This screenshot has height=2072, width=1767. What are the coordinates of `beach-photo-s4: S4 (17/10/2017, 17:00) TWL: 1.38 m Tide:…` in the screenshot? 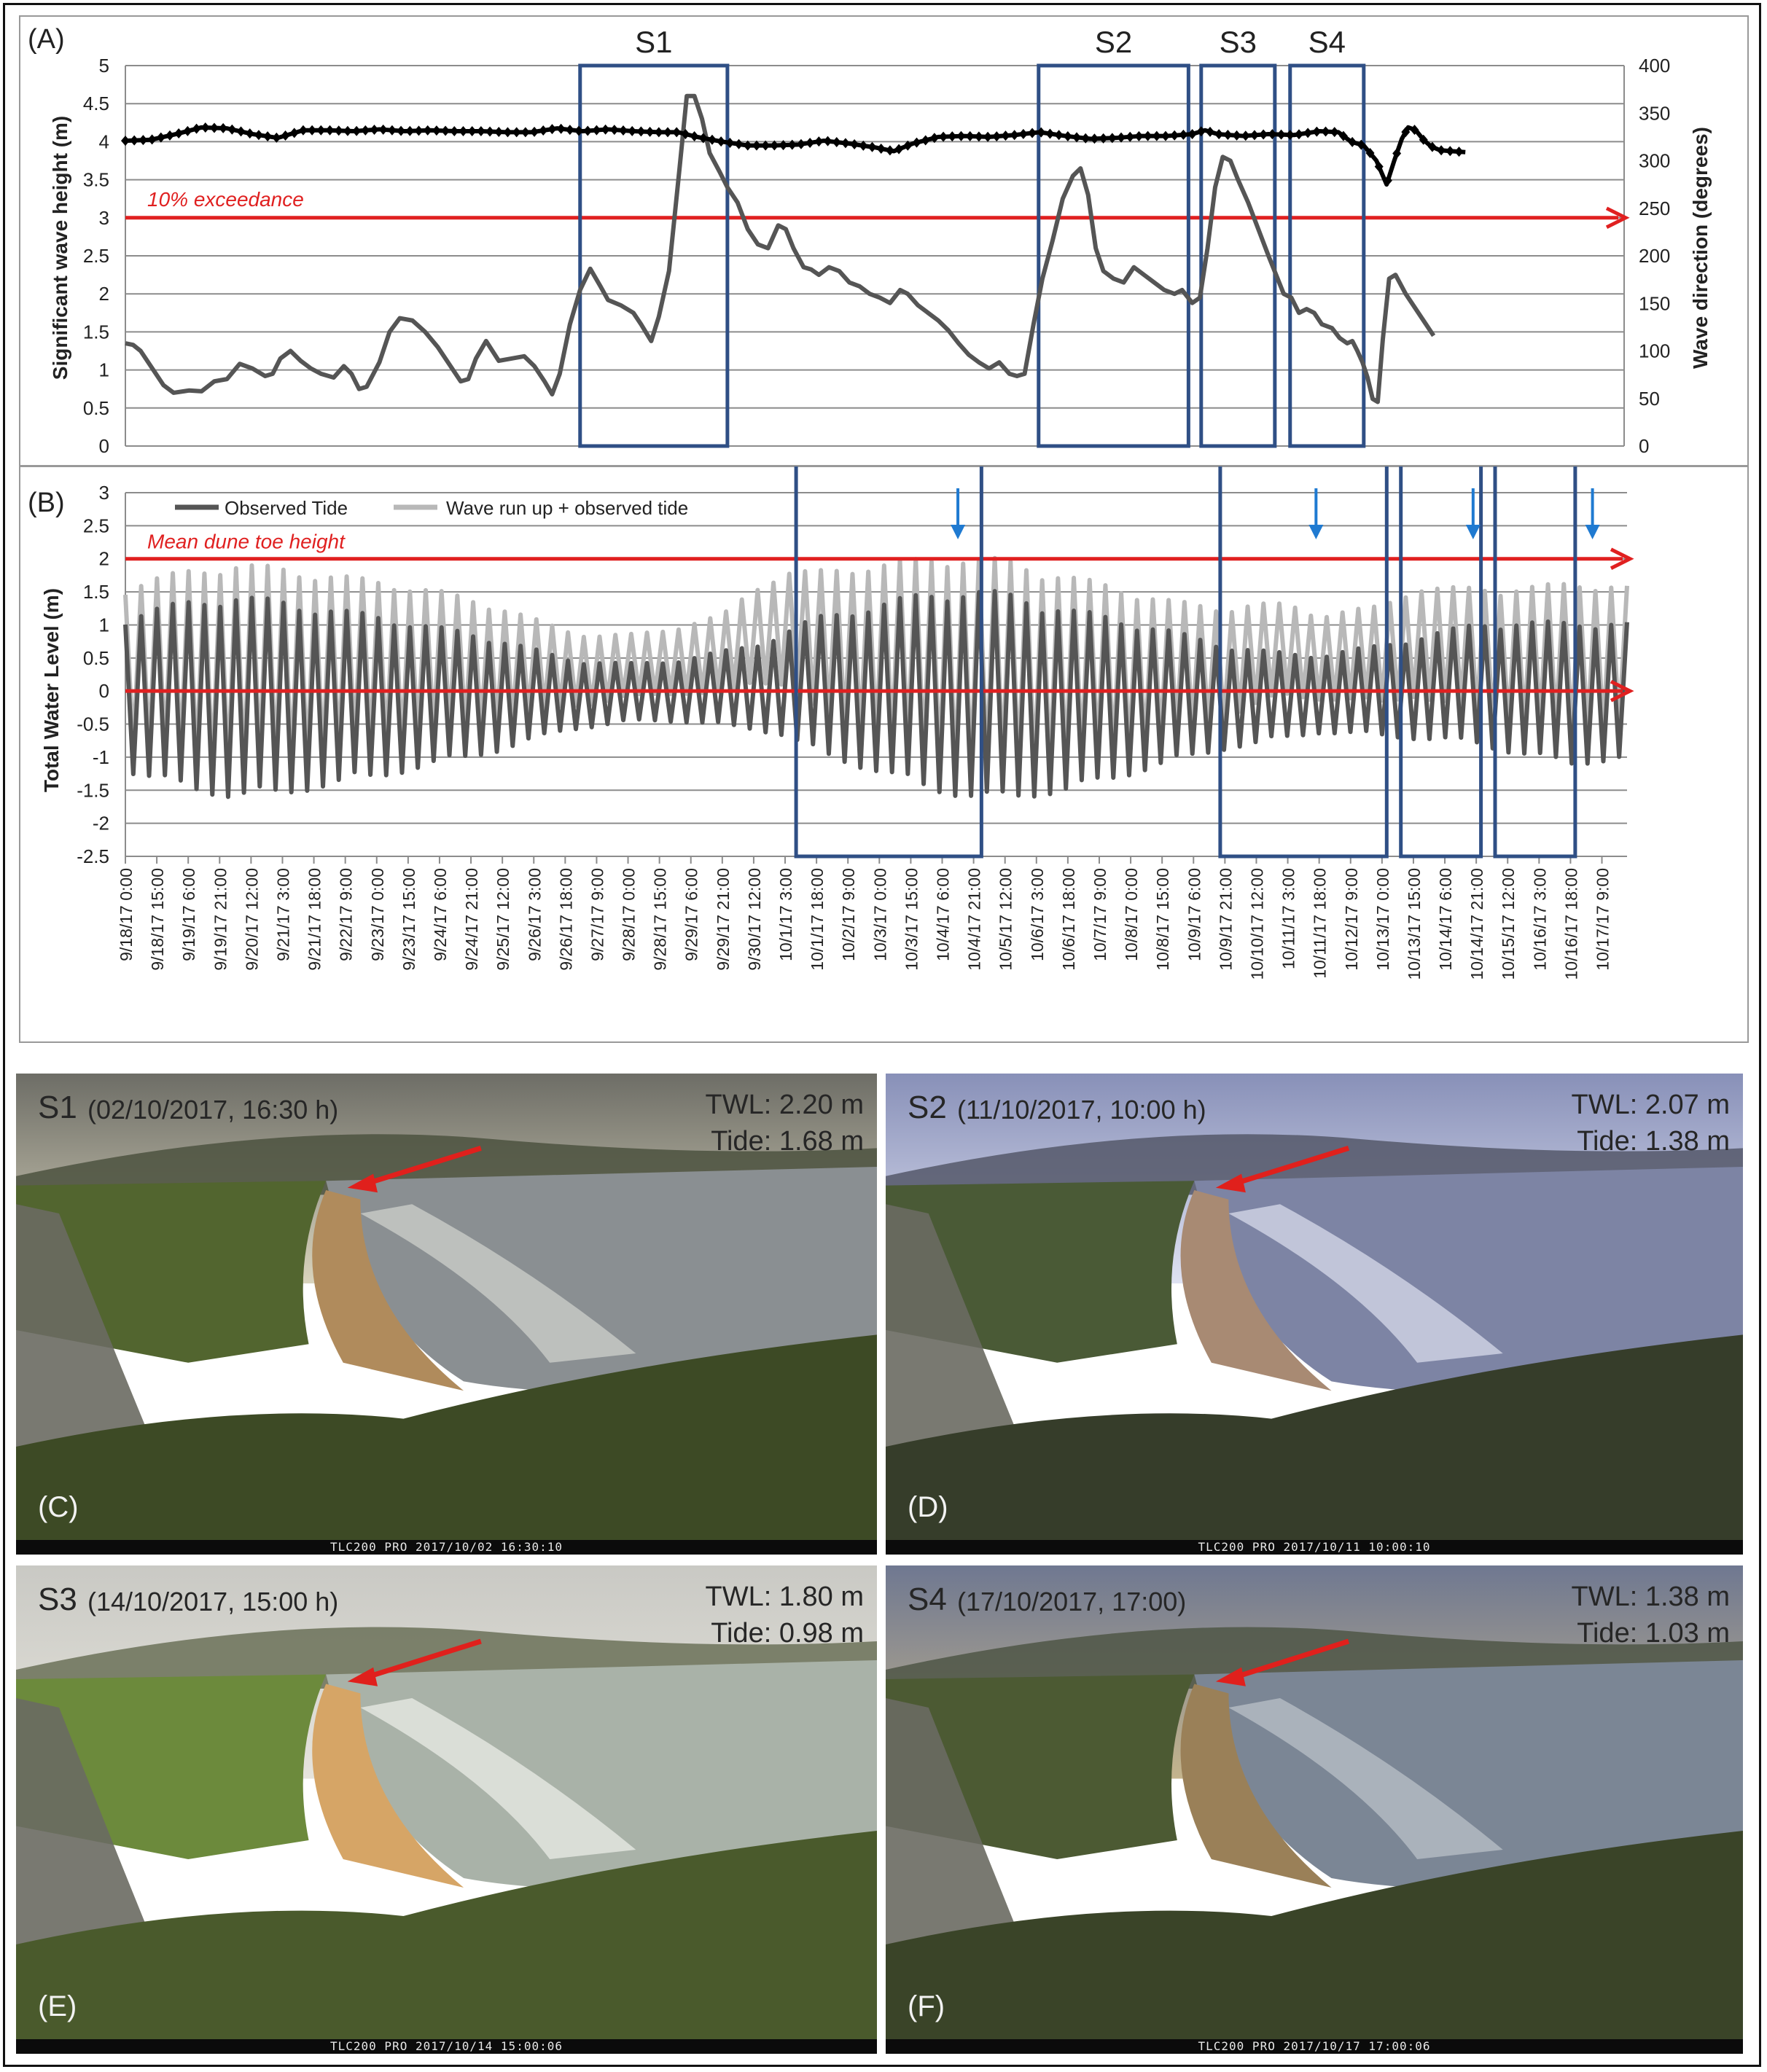 It's located at (1314, 1809).